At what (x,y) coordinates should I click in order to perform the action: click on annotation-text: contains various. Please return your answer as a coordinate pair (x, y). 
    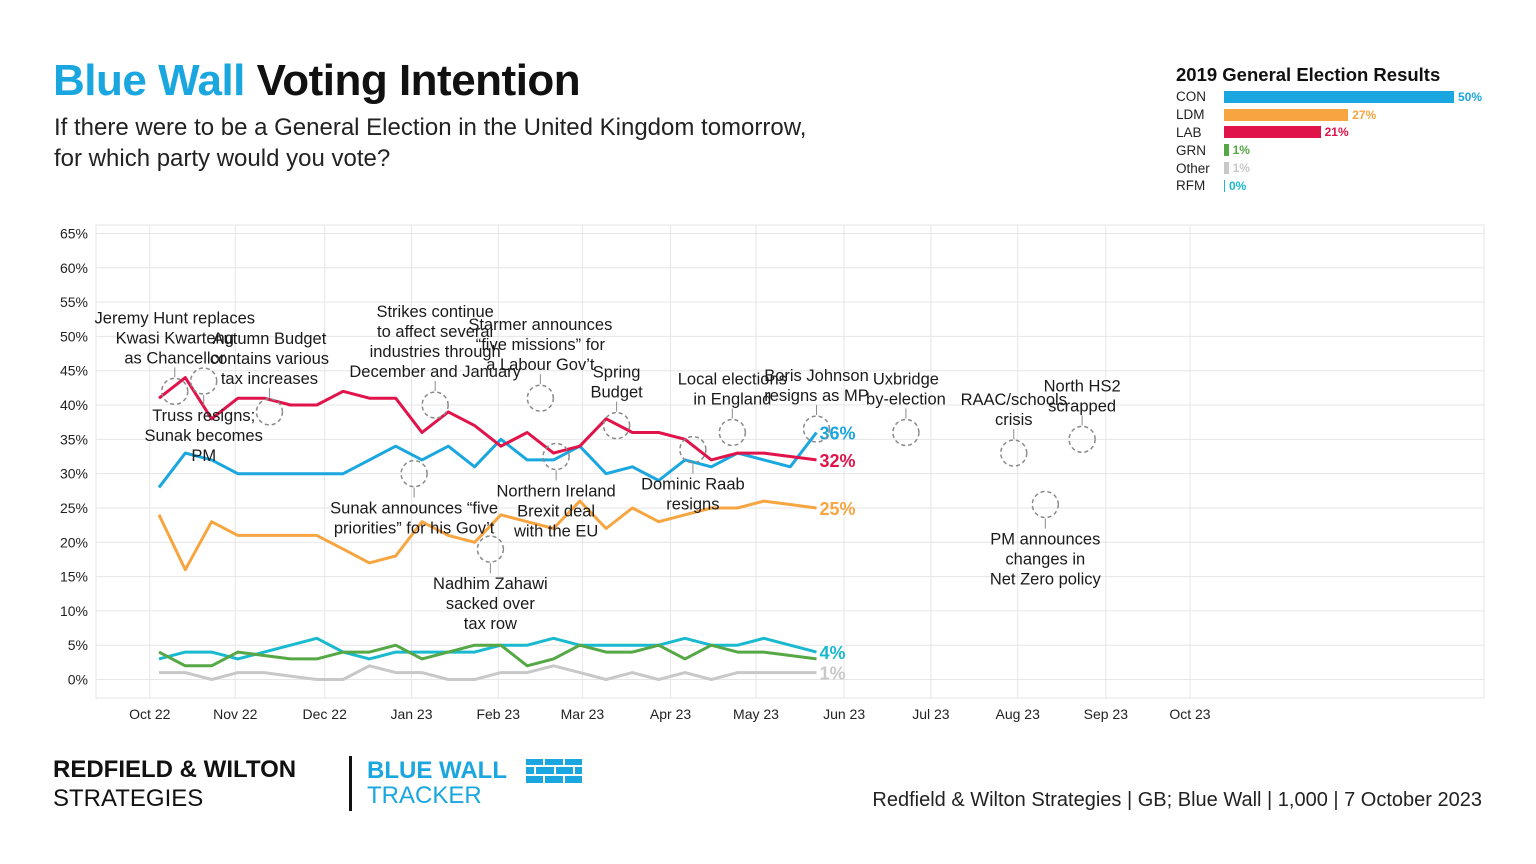
    Looking at the image, I should click on (269, 359).